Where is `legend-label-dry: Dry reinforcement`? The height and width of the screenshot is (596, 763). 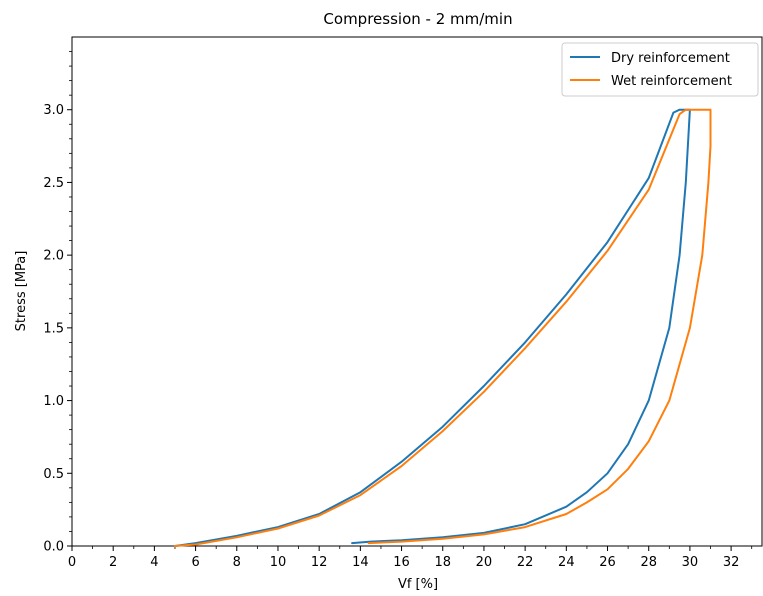
legend-label-dry: Dry reinforcement is located at coordinates (670, 58).